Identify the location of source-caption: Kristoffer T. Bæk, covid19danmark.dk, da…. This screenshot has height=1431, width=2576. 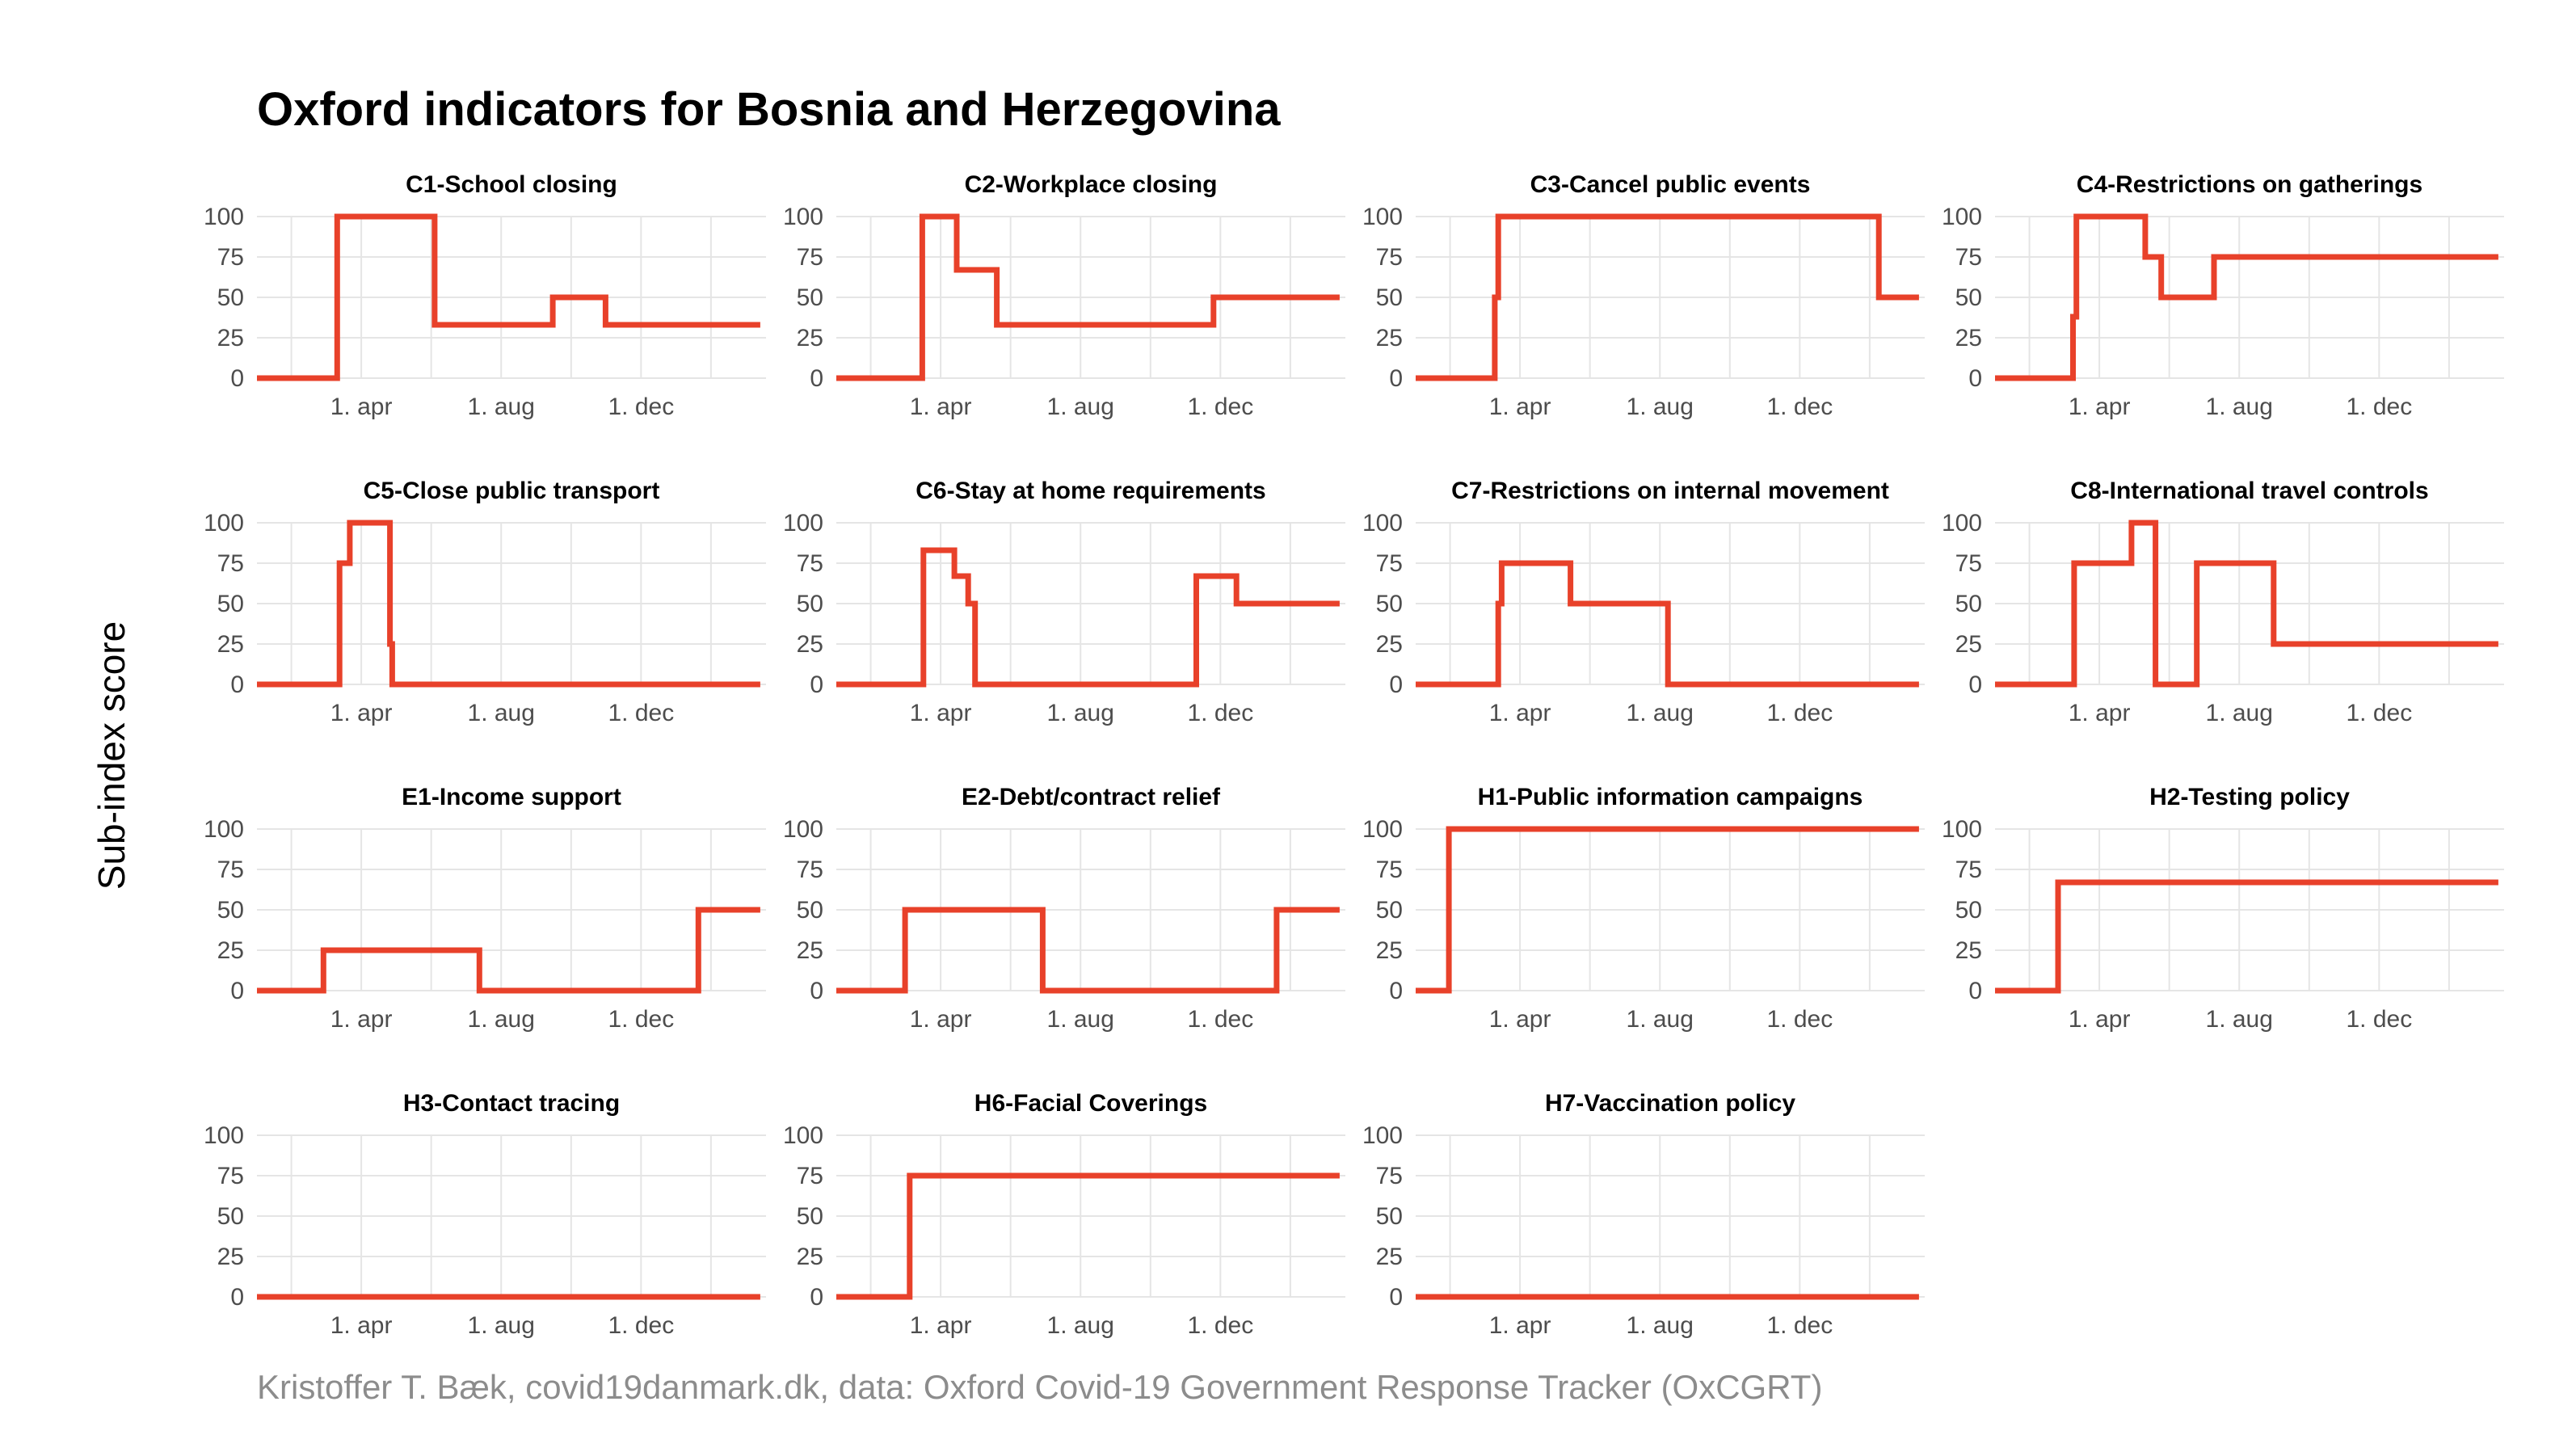
(1040, 1387).